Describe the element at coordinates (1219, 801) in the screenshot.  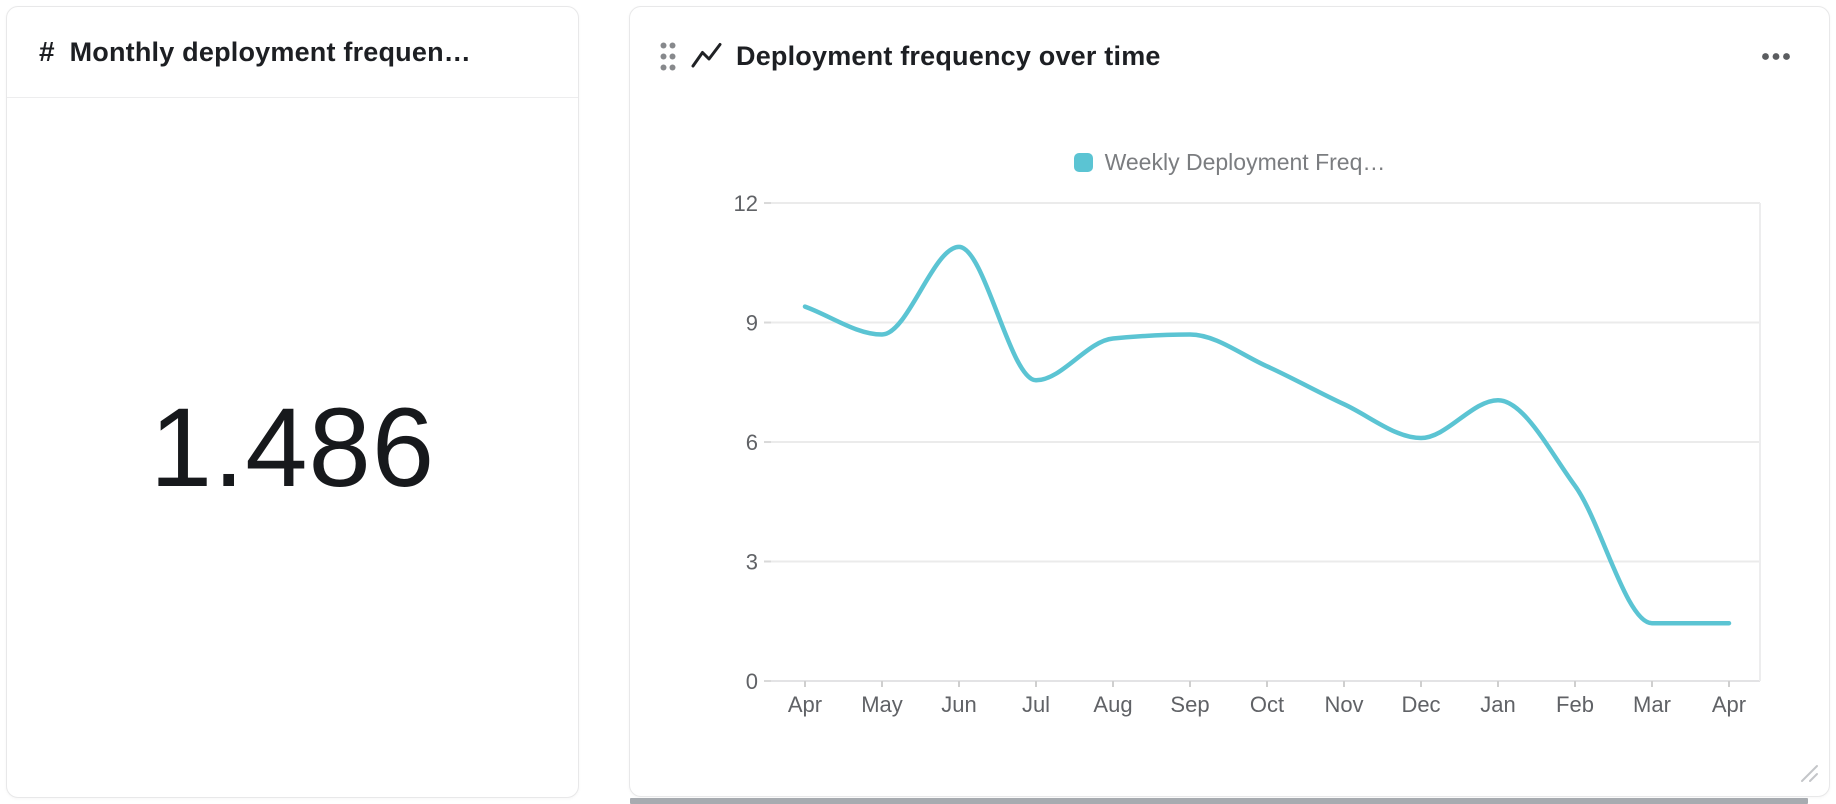
I see `window-bottom-edge` at that location.